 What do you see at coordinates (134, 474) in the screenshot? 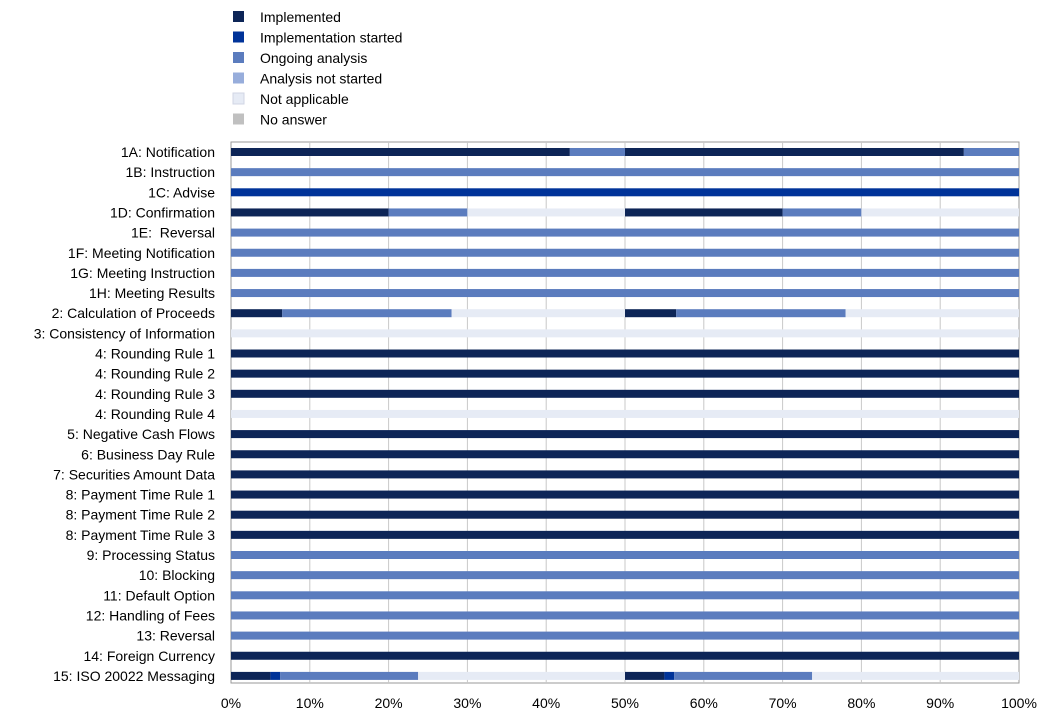
I see `category-label: 7: Securities Amount Data` at bounding box center [134, 474].